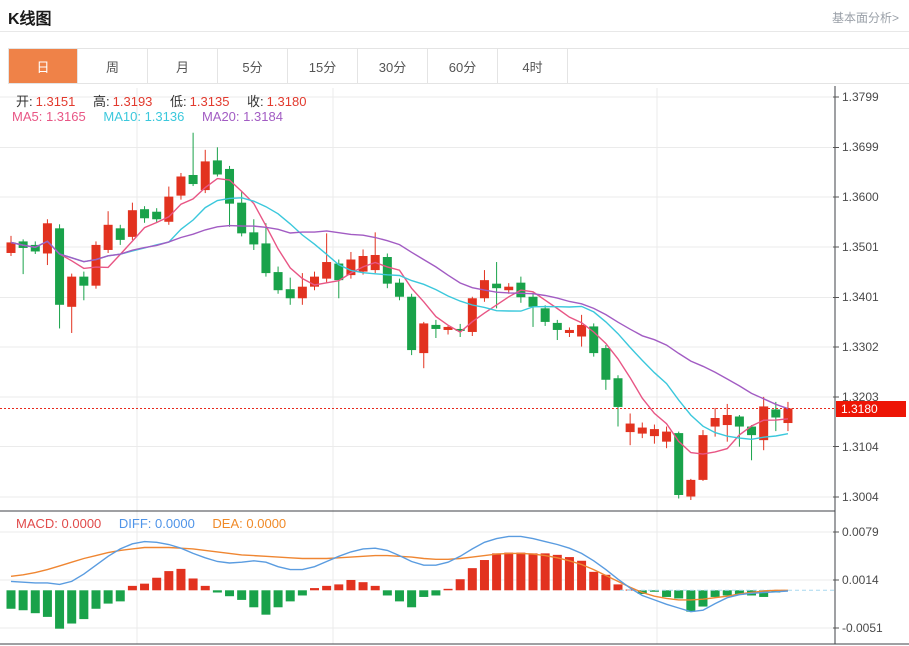 The height and width of the screenshot is (646, 909). Describe the element at coordinates (55, 101) in the screenshot. I see `open-value: 1.3151` at that location.